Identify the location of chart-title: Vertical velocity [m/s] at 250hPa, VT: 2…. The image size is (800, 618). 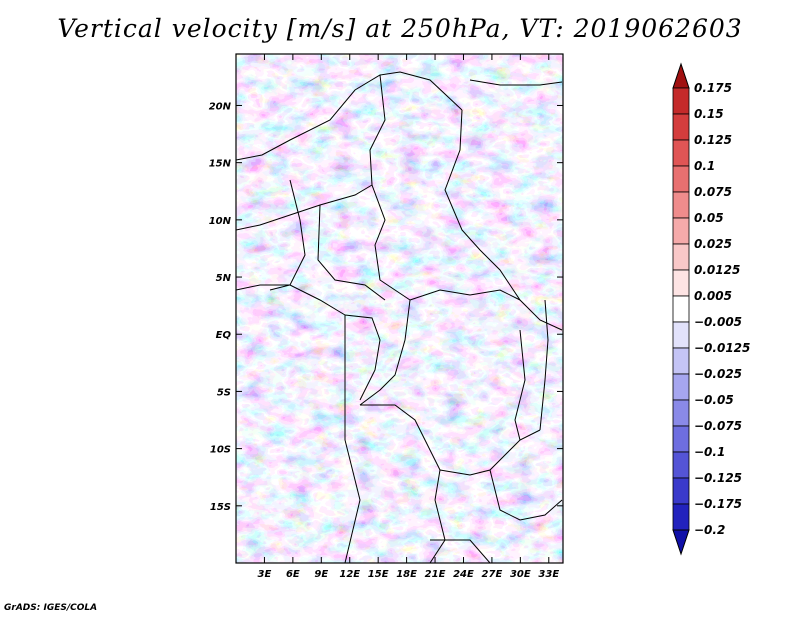
(400, 28).